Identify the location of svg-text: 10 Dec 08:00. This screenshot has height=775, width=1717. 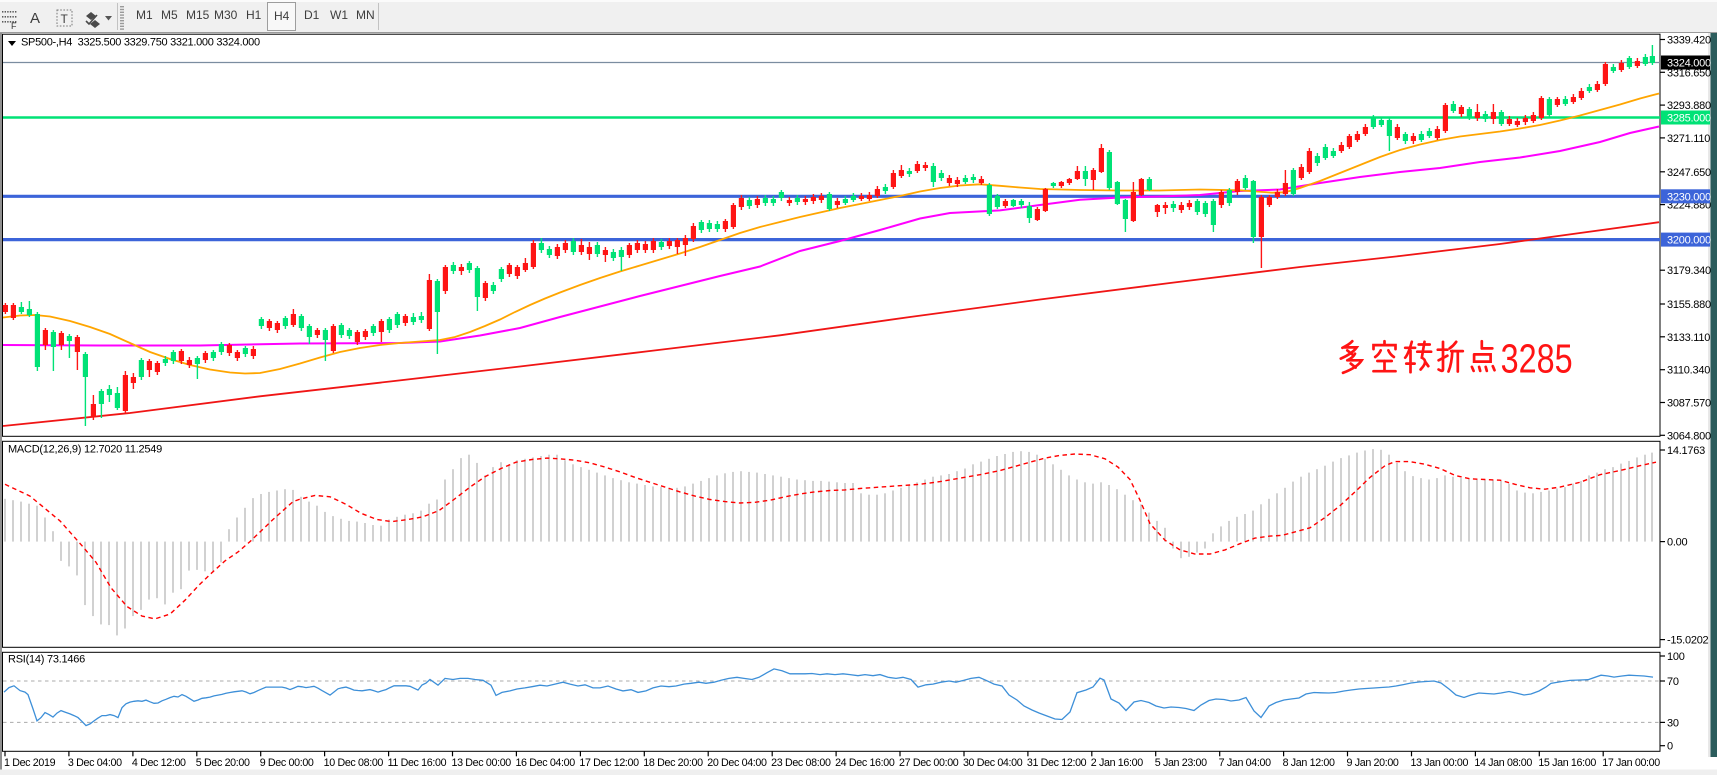
(354, 763).